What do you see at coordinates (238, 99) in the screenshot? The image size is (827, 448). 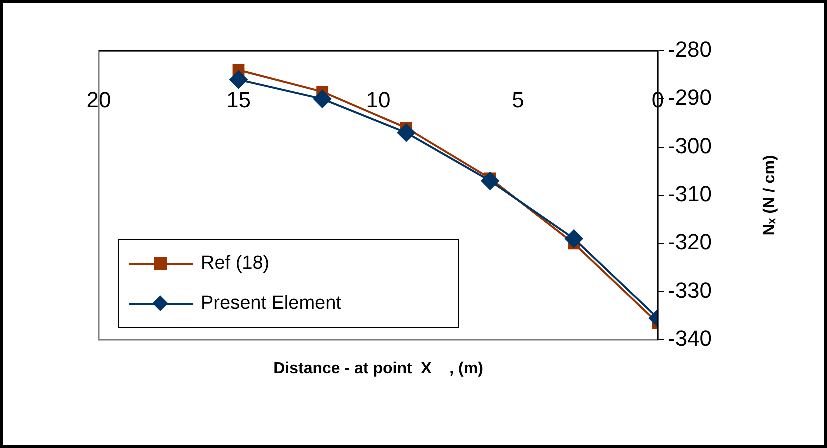 I see `x-tick-label: 15` at bounding box center [238, 99].